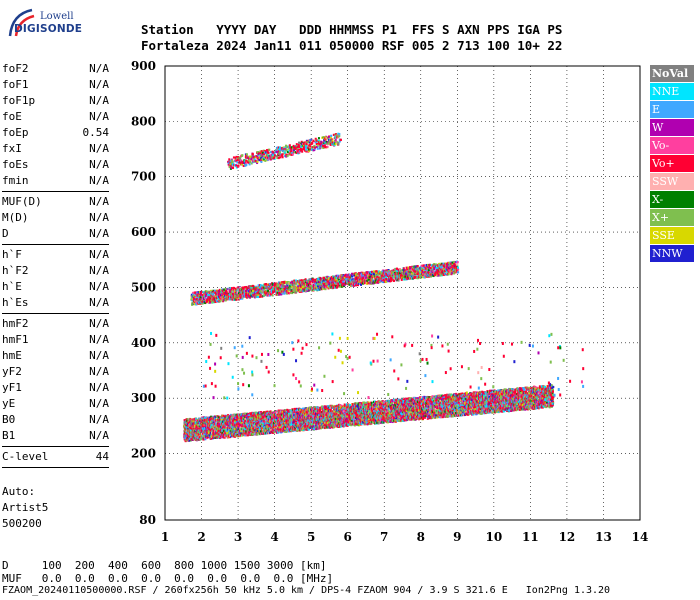 The height and width of the screenshot is (600, 700). Describe the element at coordinates (55, 244) in the screenshot. I see `divider` at that location.